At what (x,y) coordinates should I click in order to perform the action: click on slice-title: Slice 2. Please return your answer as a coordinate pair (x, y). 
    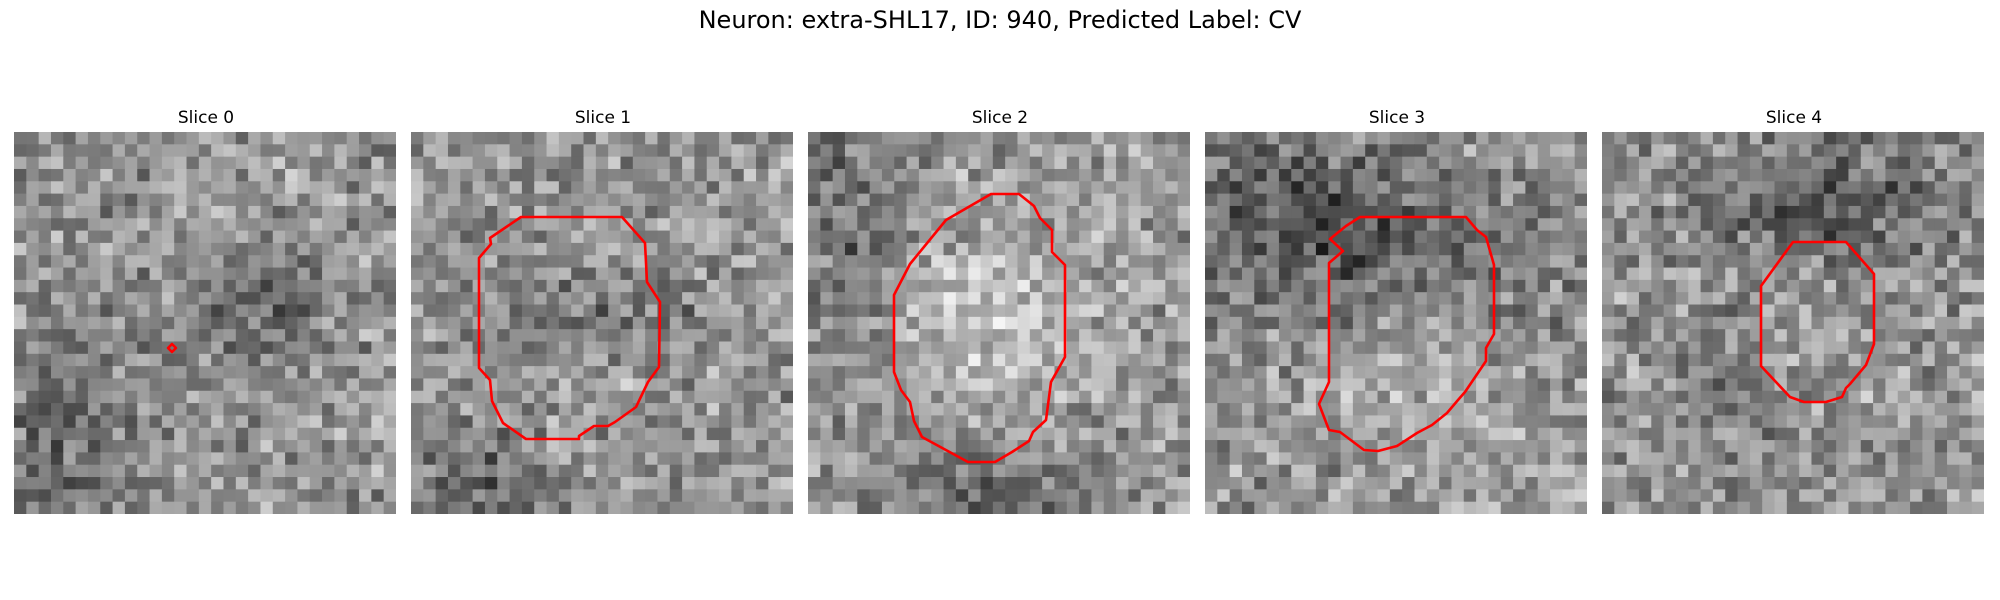
    Looking at the image, I should click on (1000, 118).